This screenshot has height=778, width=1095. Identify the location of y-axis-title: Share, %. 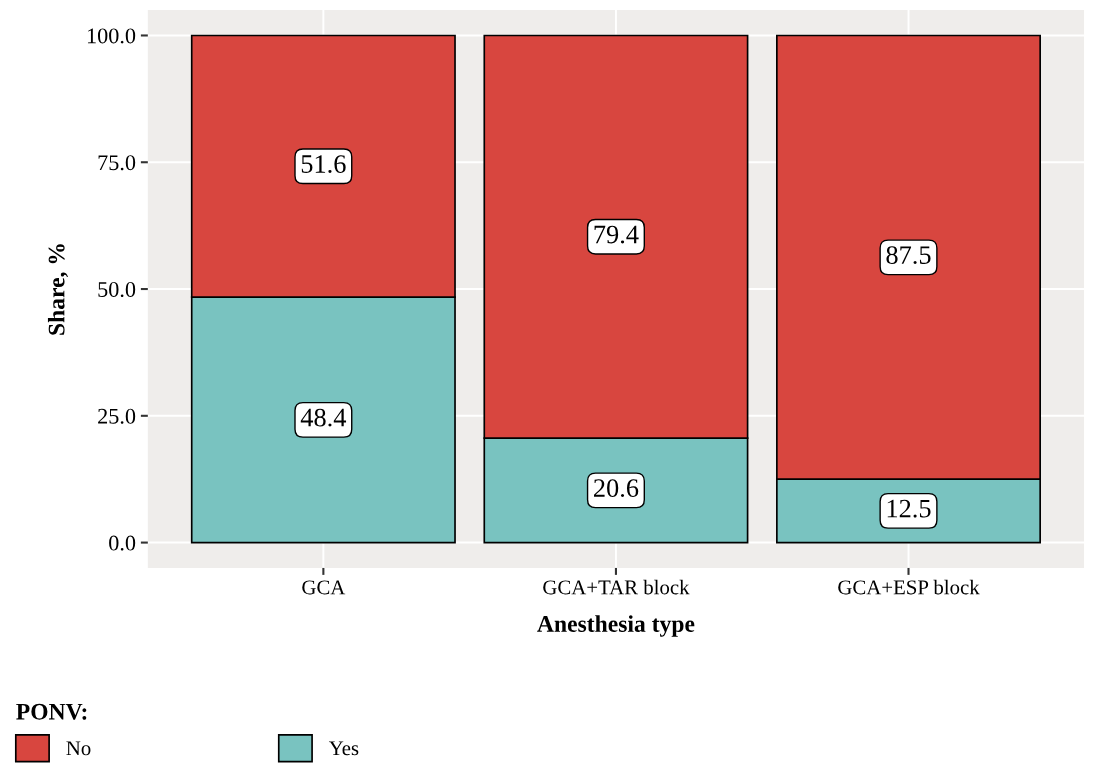
(57, 289).